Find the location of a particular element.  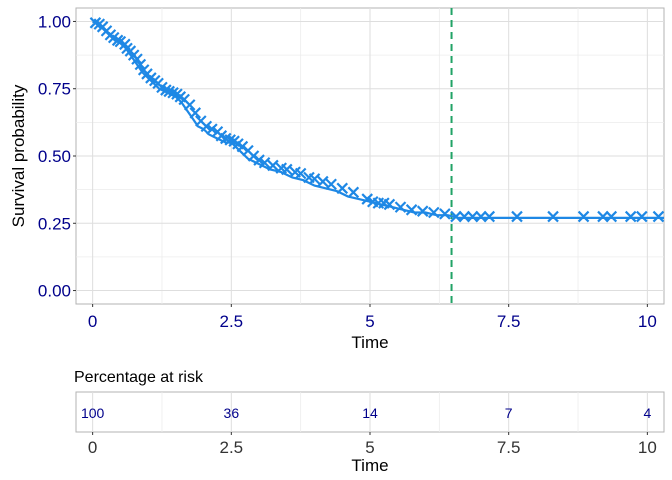

y-tick-label: 0.75 is located at coordinates (54, 89).